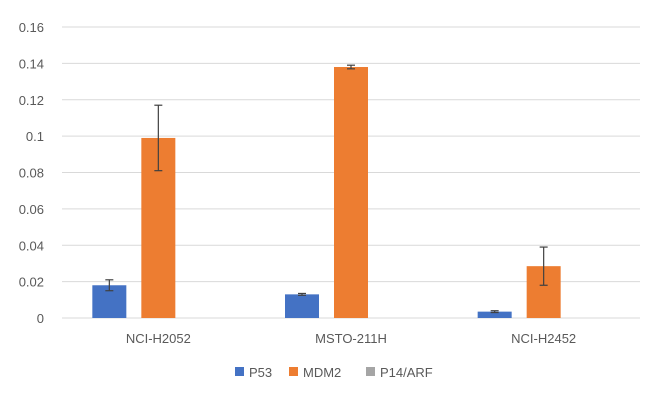 The image size is (657, 400). Describe the element at coordinates (406, 372) in the screenshot. I see `legend-label: P14/ARF` at that location.